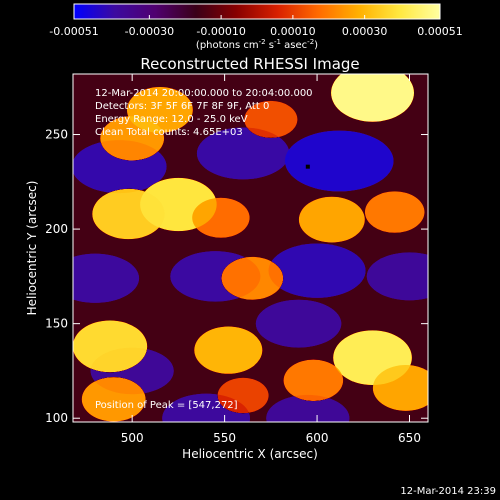  I want to click on x-tick-label: 600, so click(317, 438).